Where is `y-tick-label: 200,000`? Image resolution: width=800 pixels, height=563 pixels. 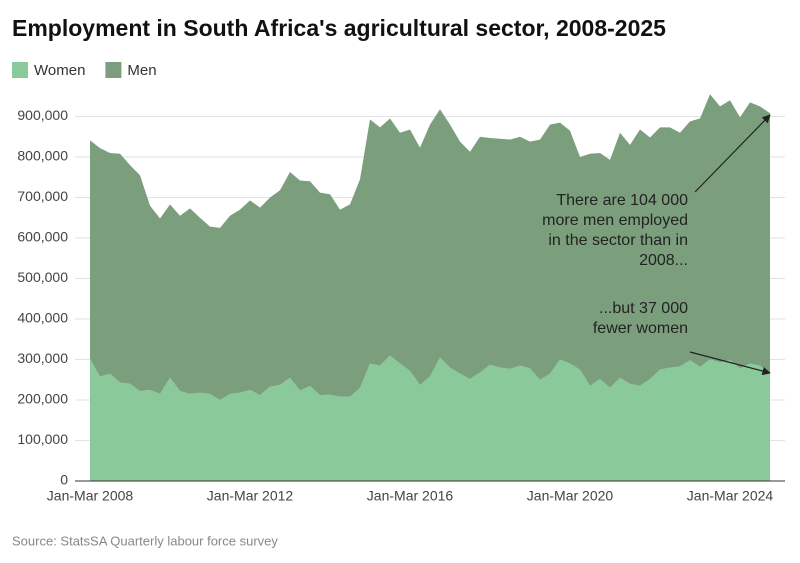 y-tick-label: 200,000 is located at coordinates (42, 399).